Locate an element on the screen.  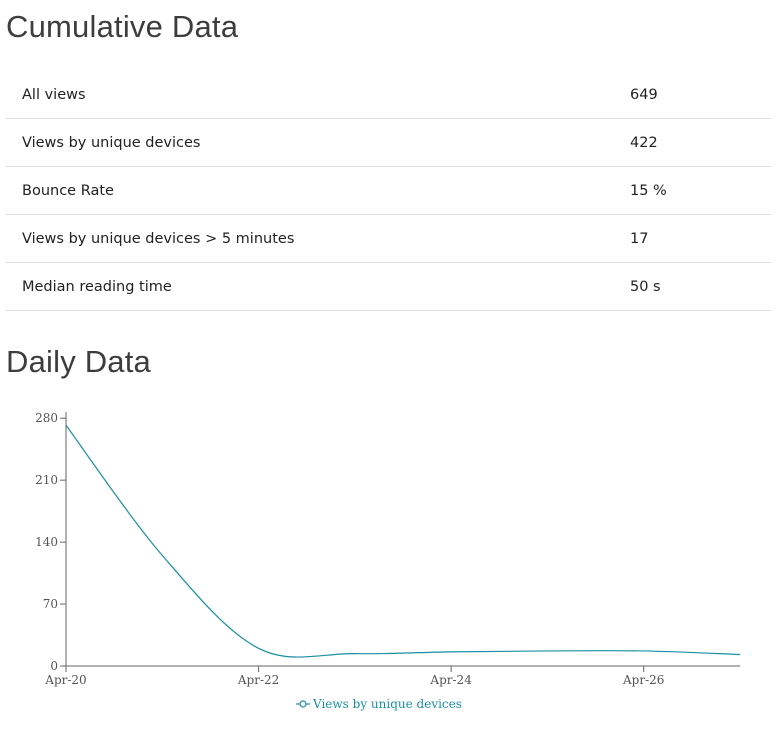
stats-value: 649 is located at coordinates (700, 95).